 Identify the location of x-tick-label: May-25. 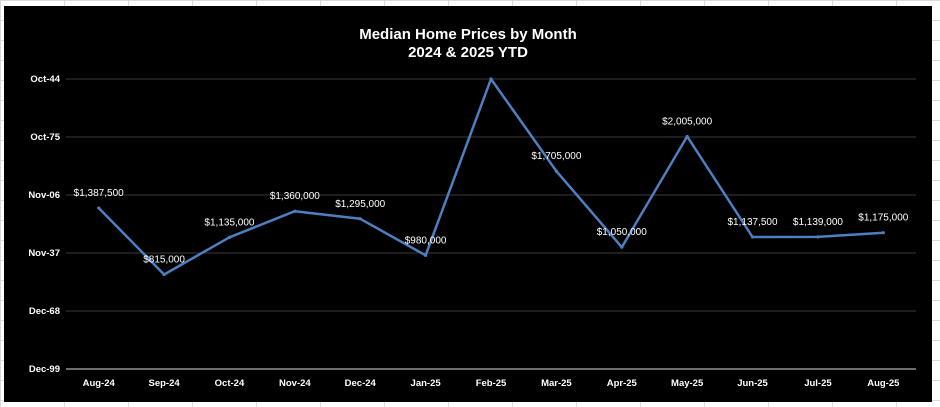
(687, 383).